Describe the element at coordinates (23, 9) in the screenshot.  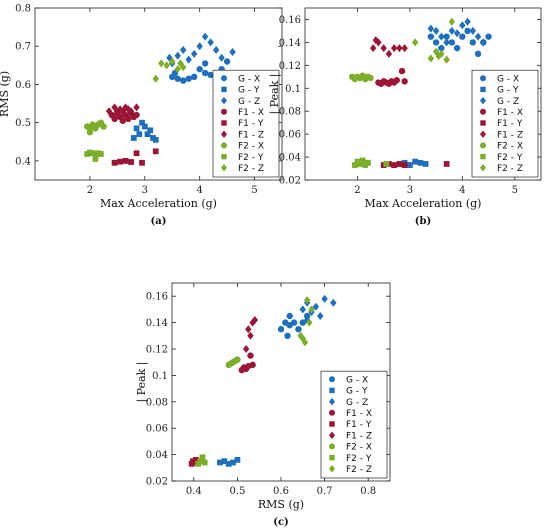
I see `y-tick-label: 0.8` at that location.